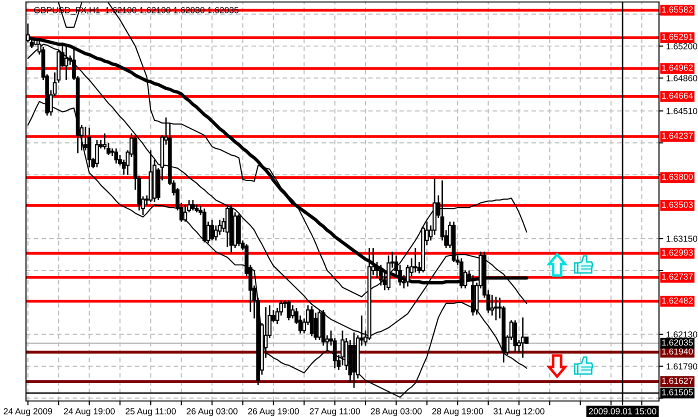 This screenshot has height=417, width=698. Describe the element at coordinates (677, 381) in the screenshot. I see `ref-line-label: 1.61627` at that location.